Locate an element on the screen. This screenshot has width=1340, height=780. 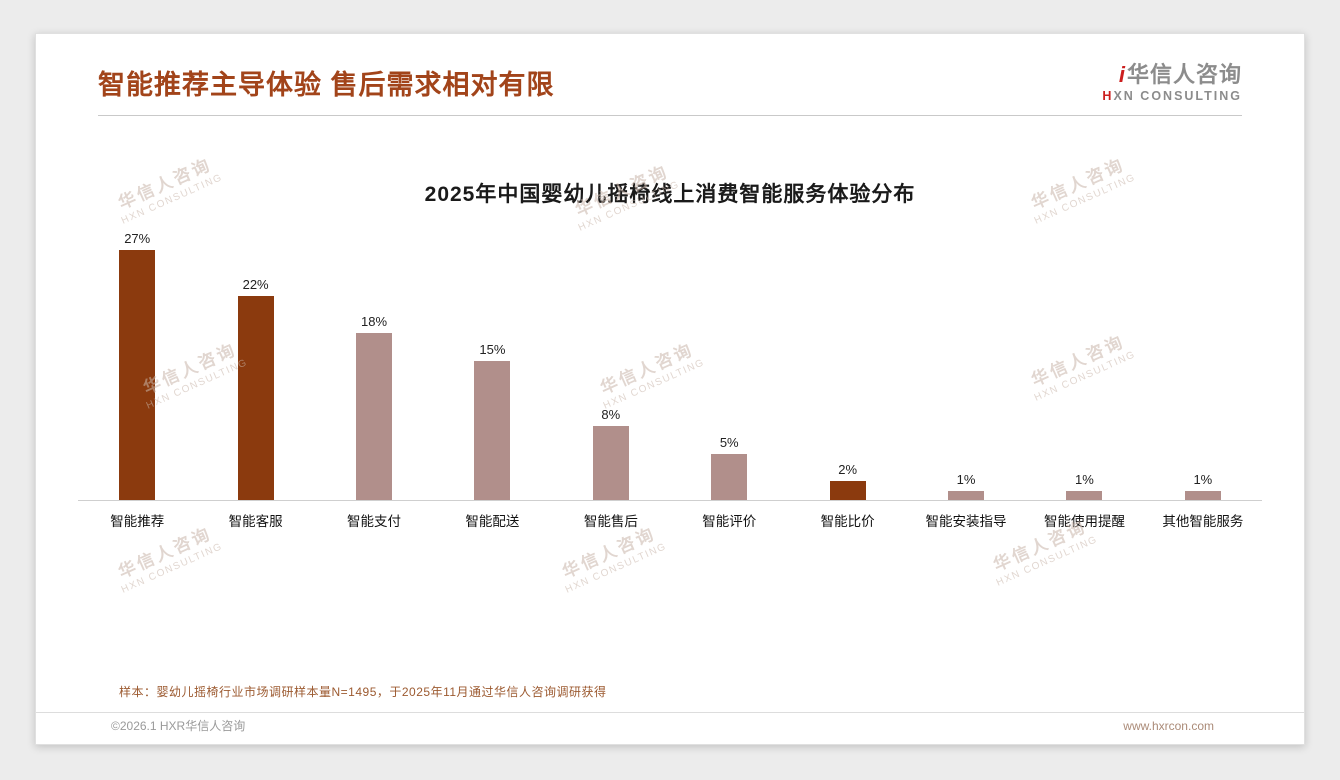
website-text: www.hxrcon.com is located at coordinates (1168, 725).